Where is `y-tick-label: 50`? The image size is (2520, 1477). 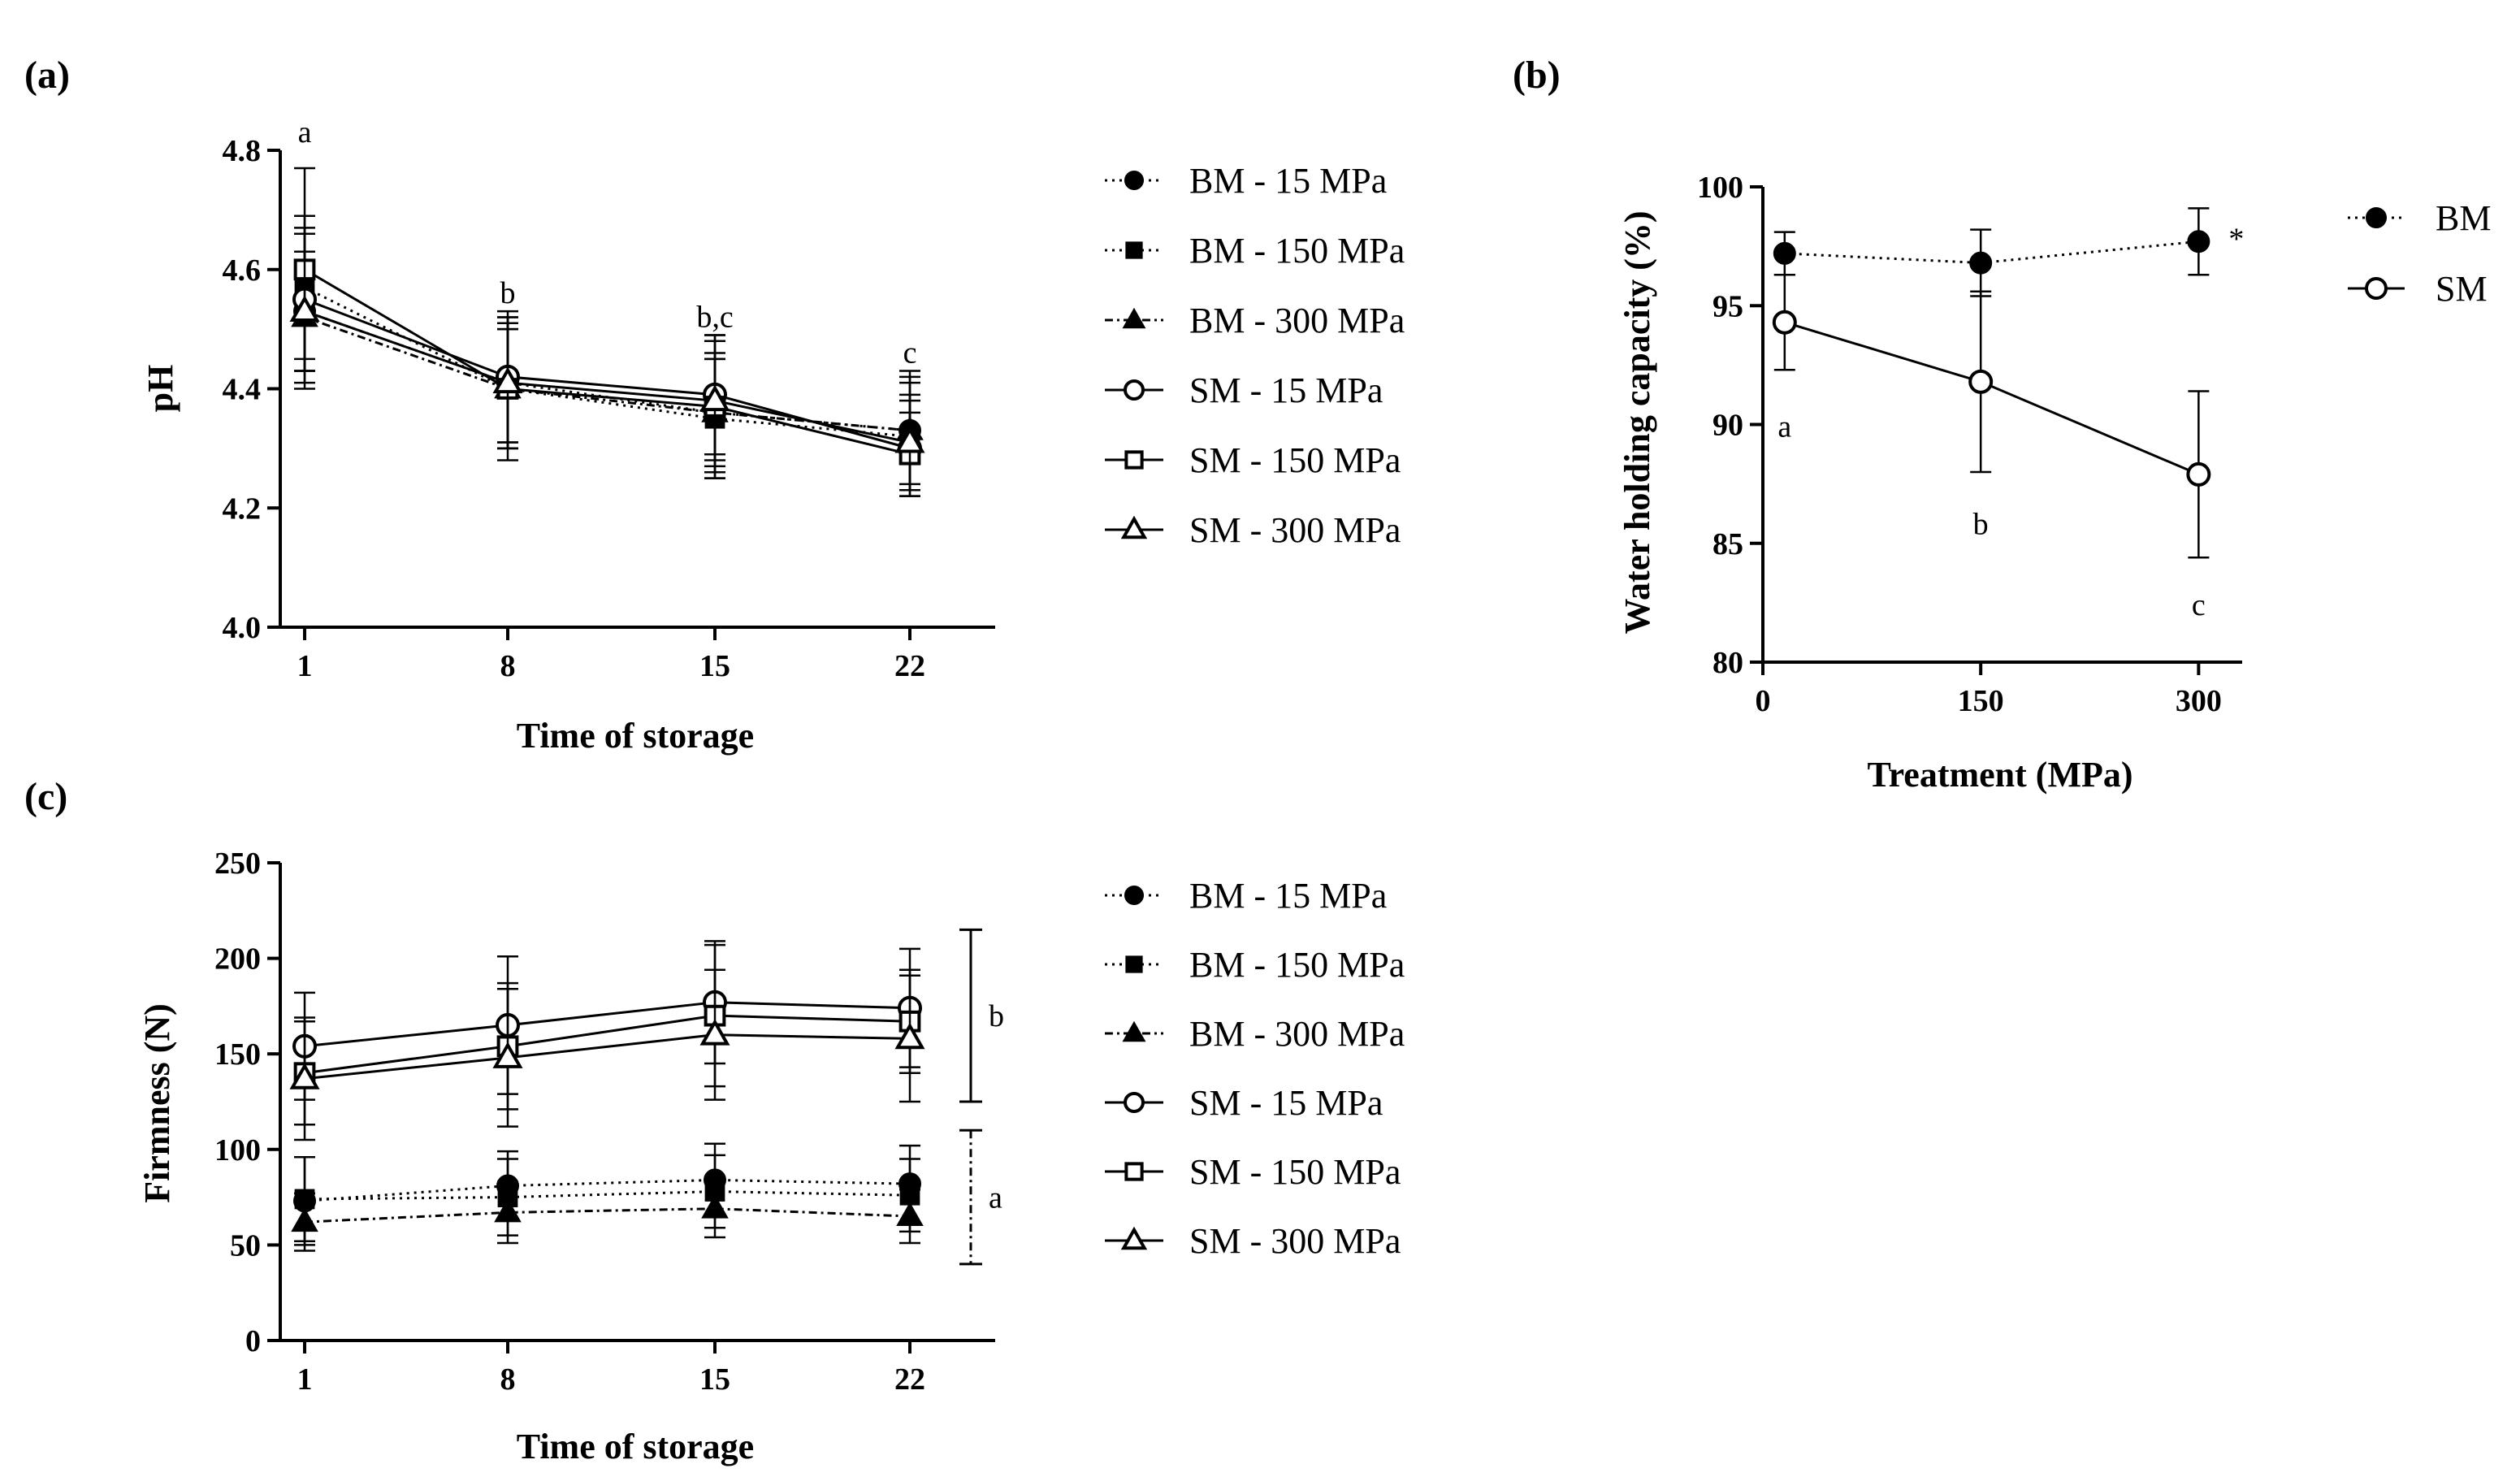
y-tick-label: 50 is located at coordinates (246, 1246).